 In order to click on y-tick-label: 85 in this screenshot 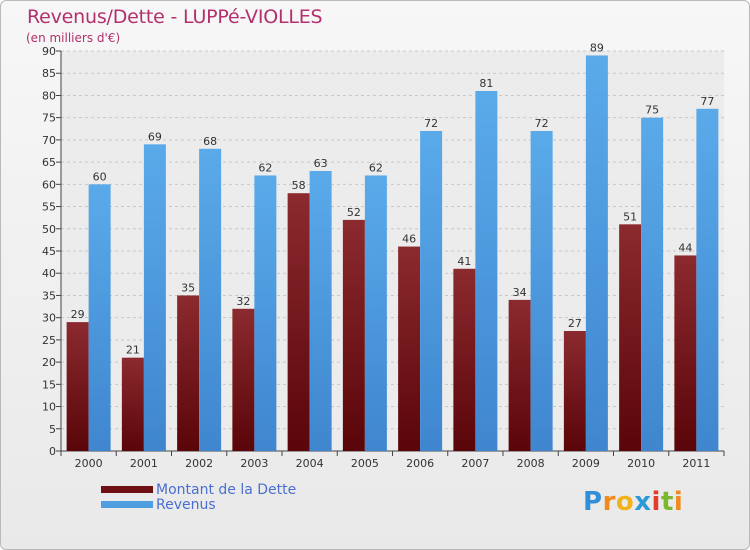, I will do `click(49, 73)`.